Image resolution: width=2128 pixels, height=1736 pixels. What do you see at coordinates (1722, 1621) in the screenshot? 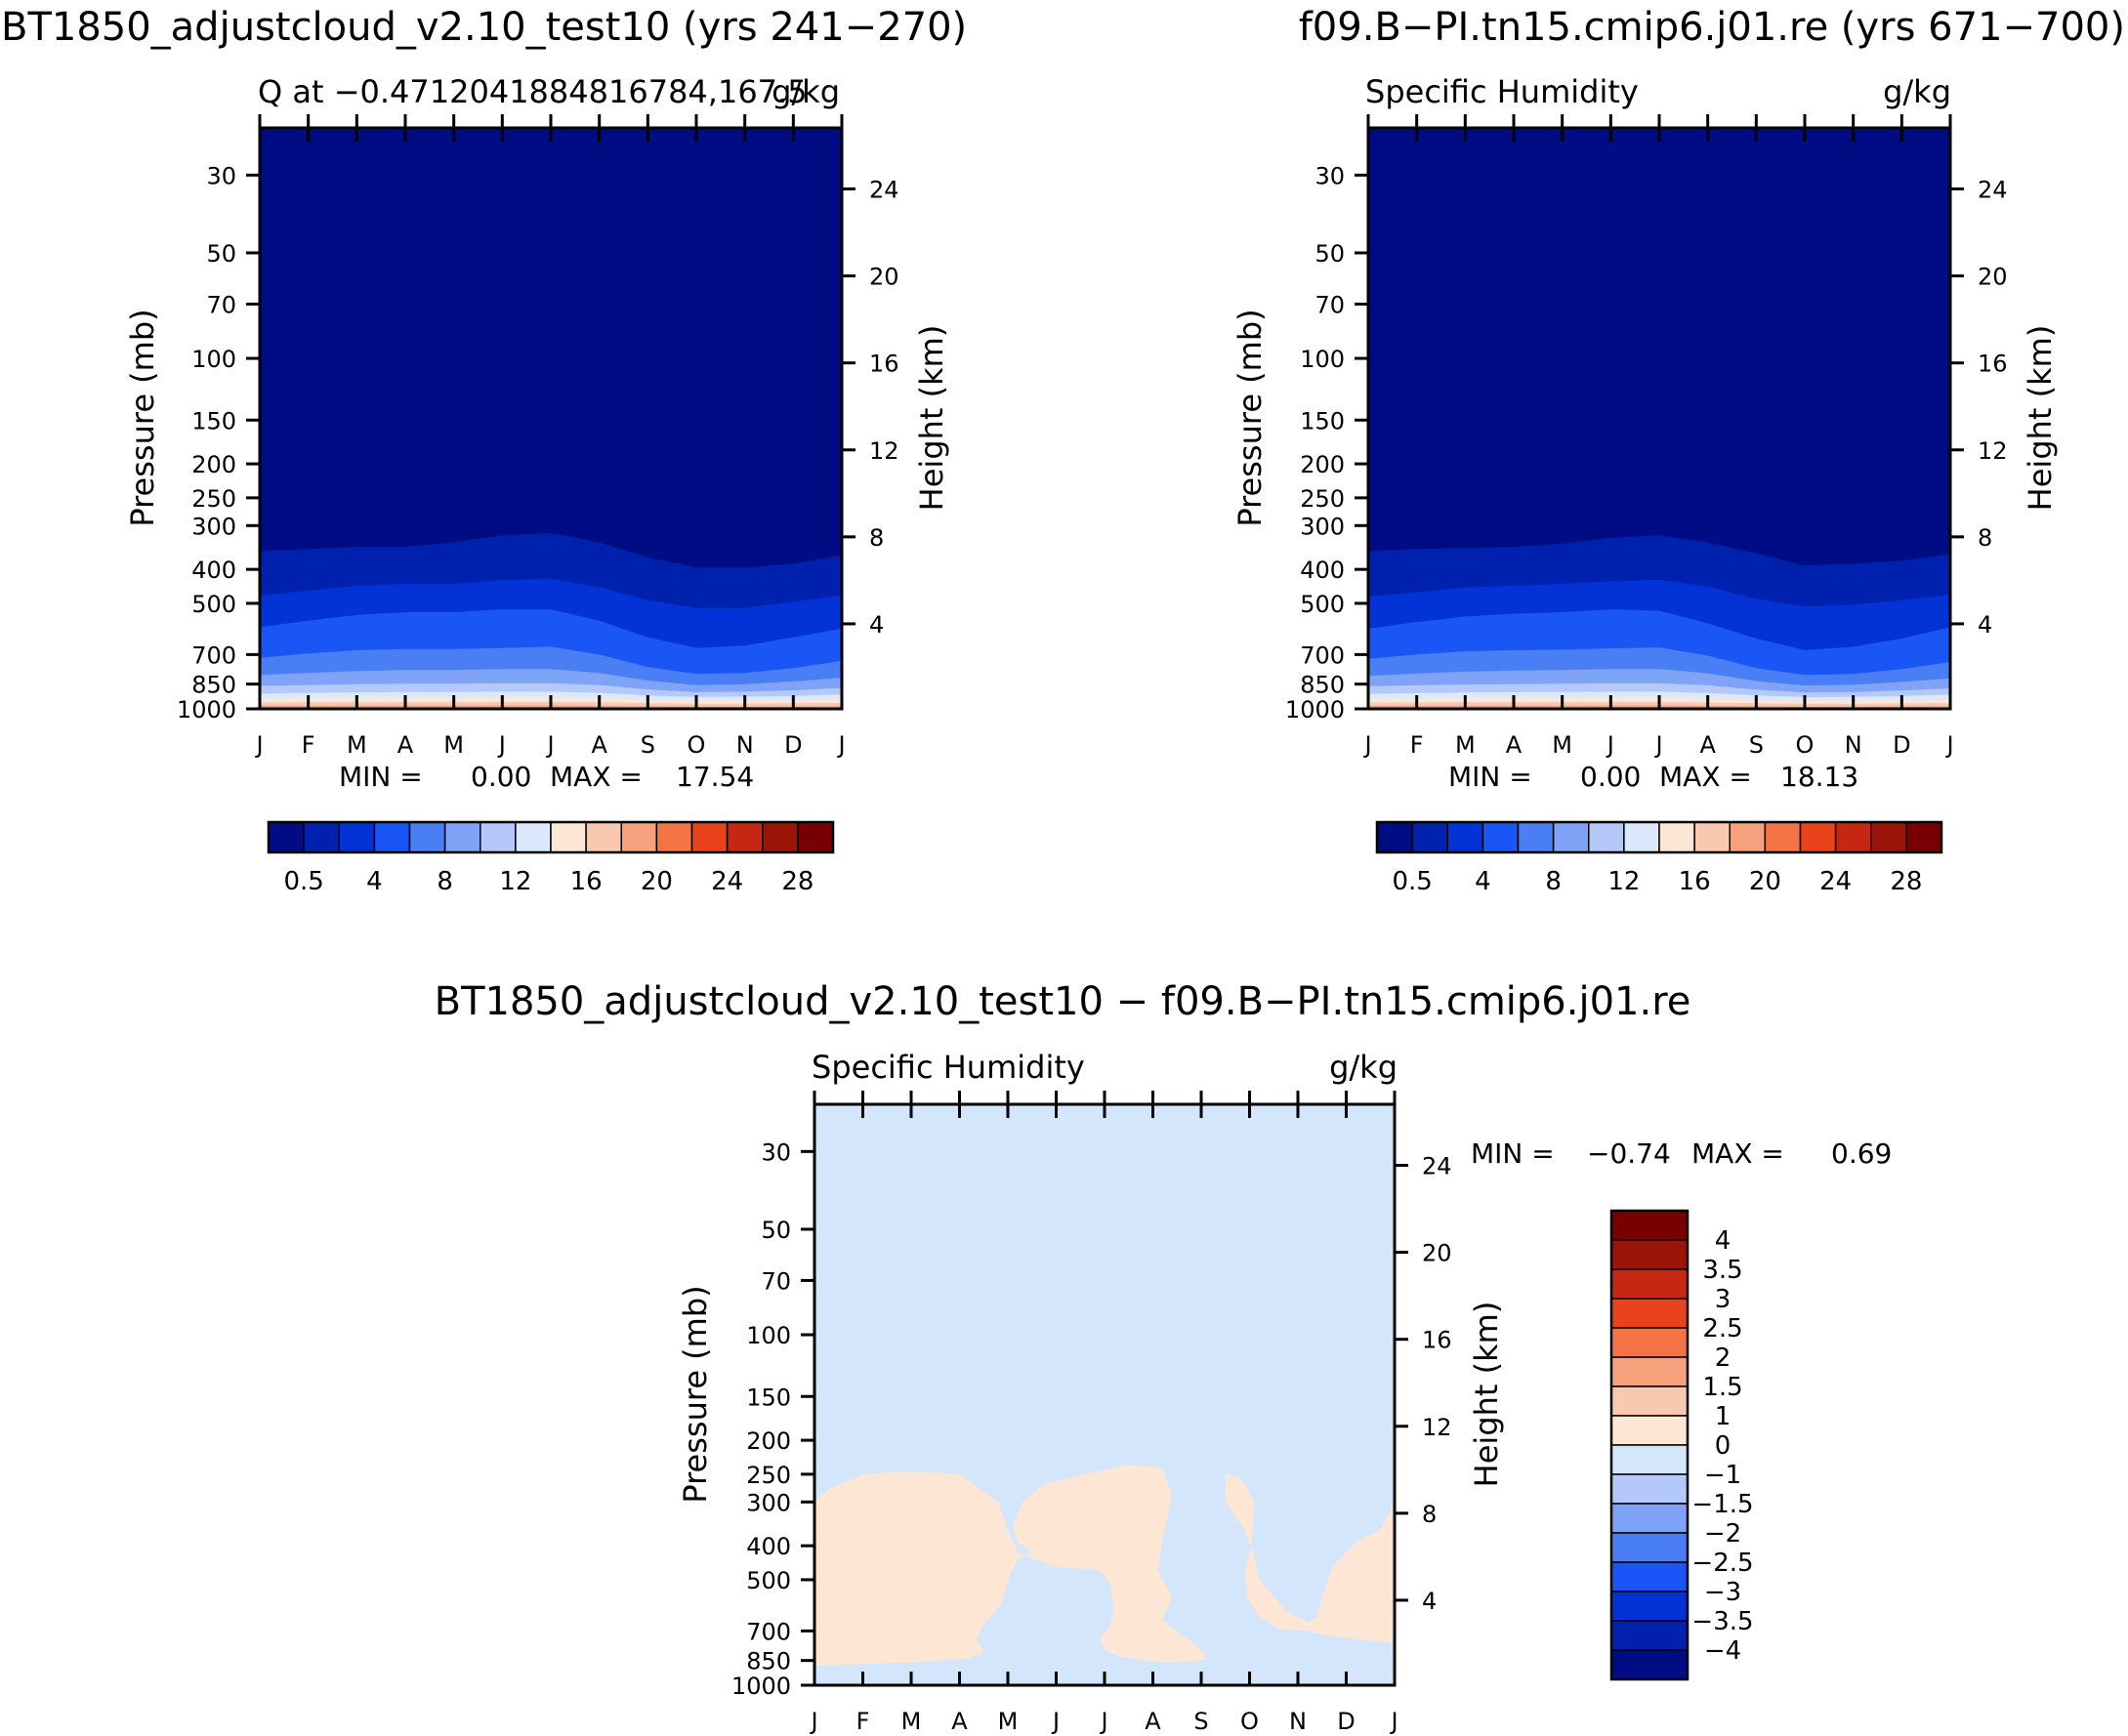
I see `colorbar-label: −3.5` at bounding box center [1722, 1621].